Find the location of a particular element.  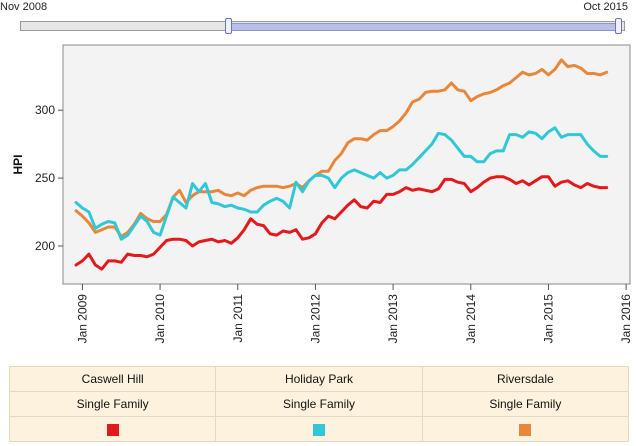

y-axis-label: HPI is located at coordinates (18, 164).